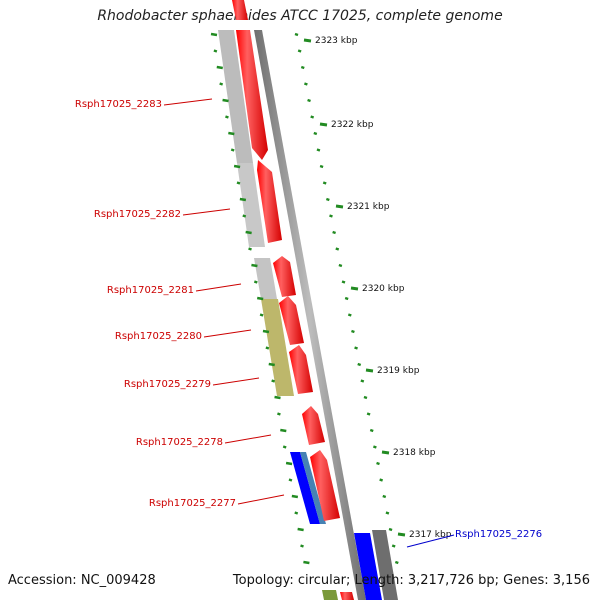 Image resolution: width=600 pixels, height=600 pixels. What do you see at coordinates (368, 207) in the screenshot?
I see `scale-tick-label: 2321 kbp` at bounding box center [368, 207].